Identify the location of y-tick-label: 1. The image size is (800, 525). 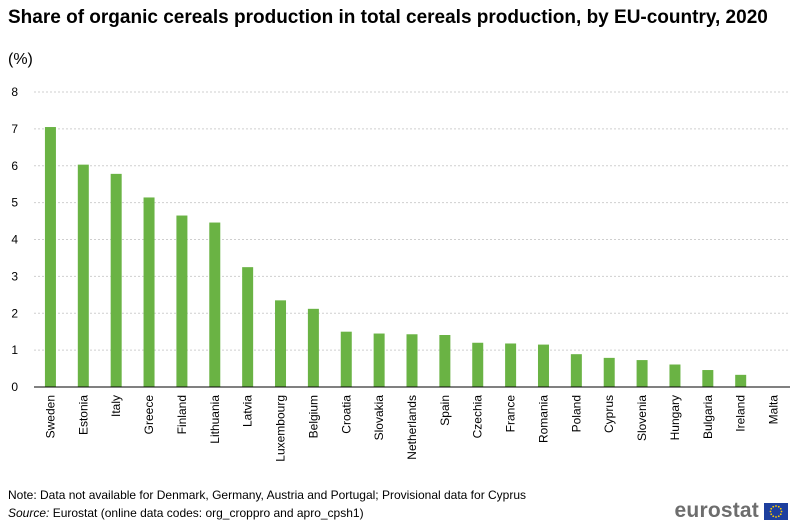
(14, 350).